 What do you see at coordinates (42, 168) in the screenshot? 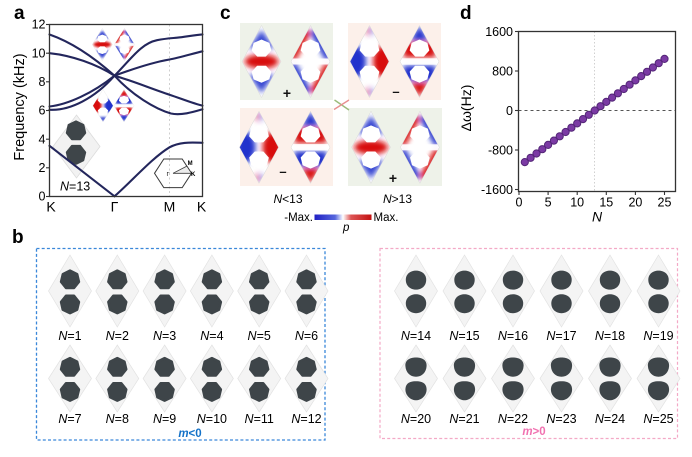
I see `svg-text: 2` at bounding box center [42, 168].